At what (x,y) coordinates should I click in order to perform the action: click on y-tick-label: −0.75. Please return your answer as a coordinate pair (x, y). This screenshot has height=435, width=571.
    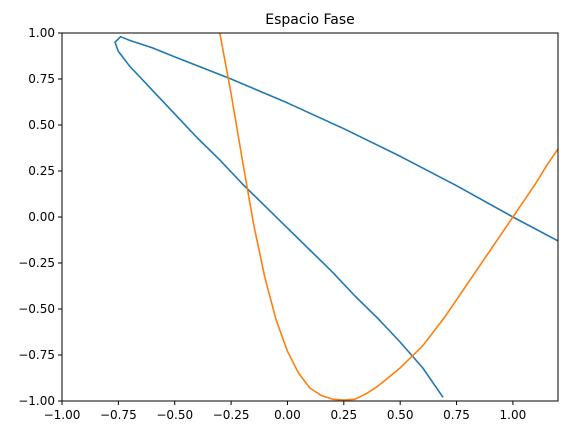
    Looking at the image, I should click on (36, 355).